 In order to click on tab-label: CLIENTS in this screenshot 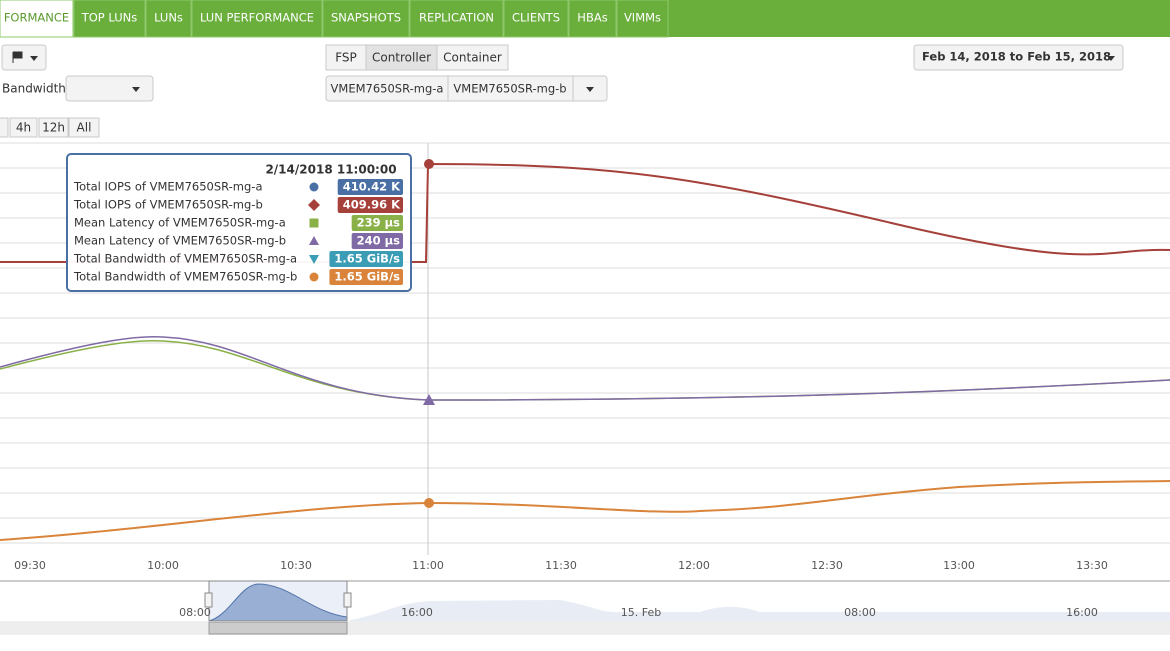, I will do `click(536, 18)`.